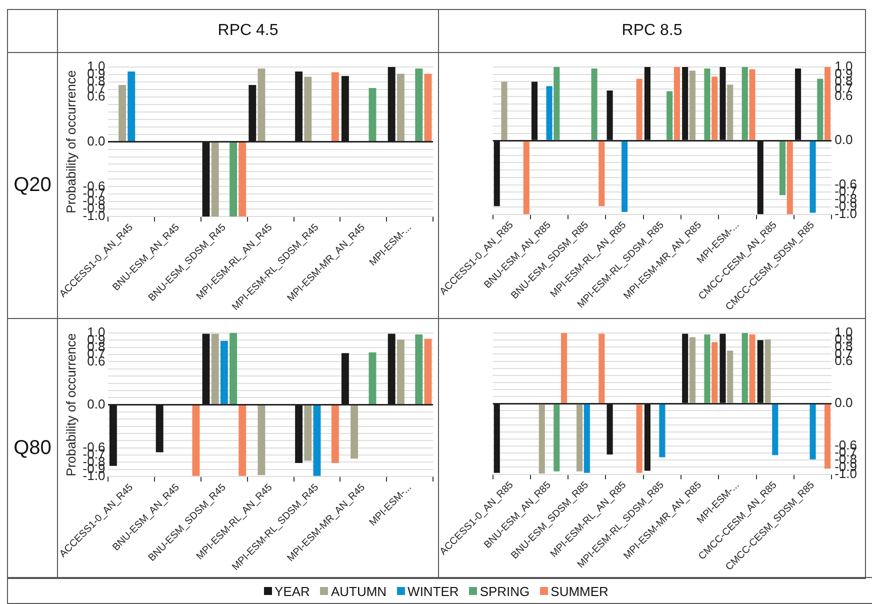 Image resolution: width=872 pixels, height=604 pixels. Describe the element at coordinates (505, 591) in the screenshot. I see `legend-label: SPRING` at that location.